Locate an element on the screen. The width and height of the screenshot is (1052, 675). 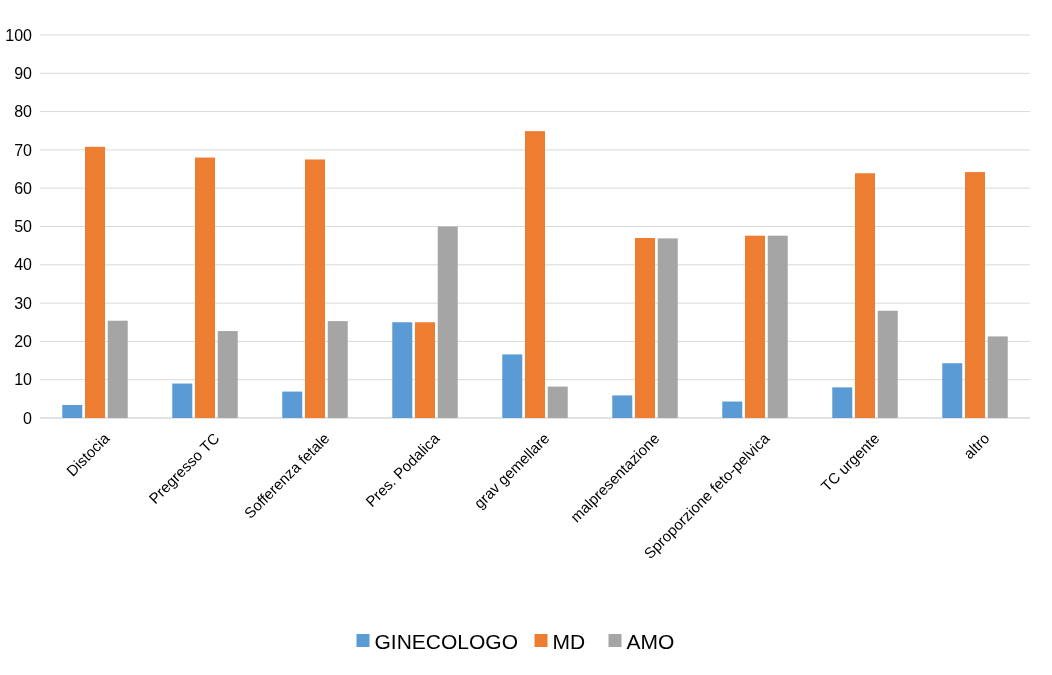
legend-label: GINECOLOGO is located at coordinates (446, 642).